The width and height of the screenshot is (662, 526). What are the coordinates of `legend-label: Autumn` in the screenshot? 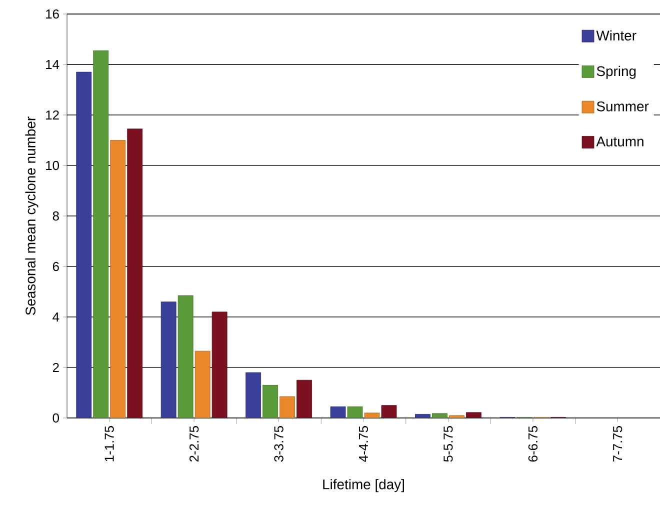 It's located at (620, 141).